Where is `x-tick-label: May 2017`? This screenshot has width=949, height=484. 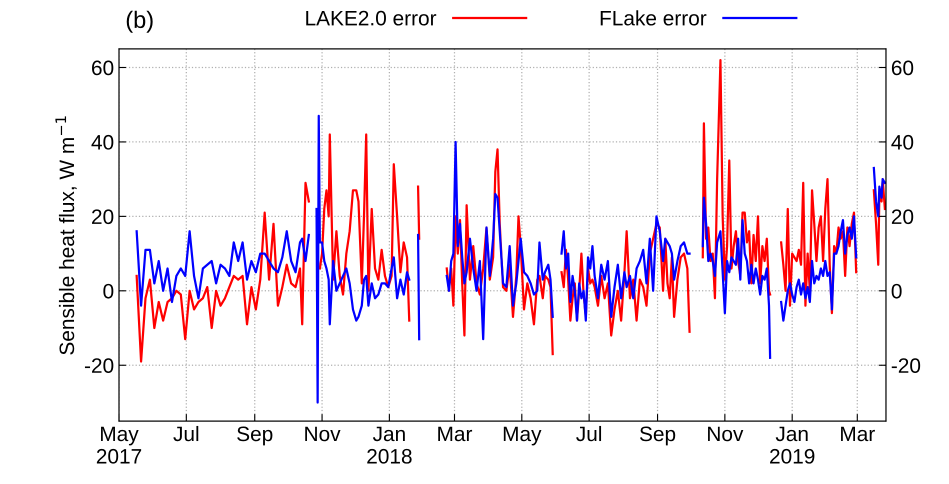
x-tick-label: May 2017 is located at coordinates (119, 445).